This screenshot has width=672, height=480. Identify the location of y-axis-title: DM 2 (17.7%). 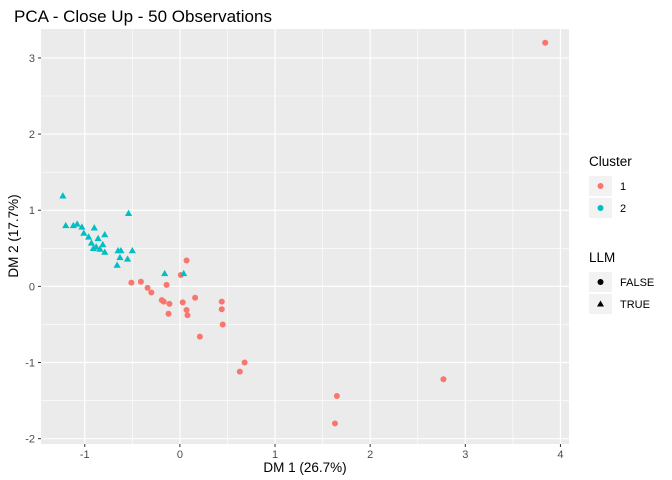
(13, 235).